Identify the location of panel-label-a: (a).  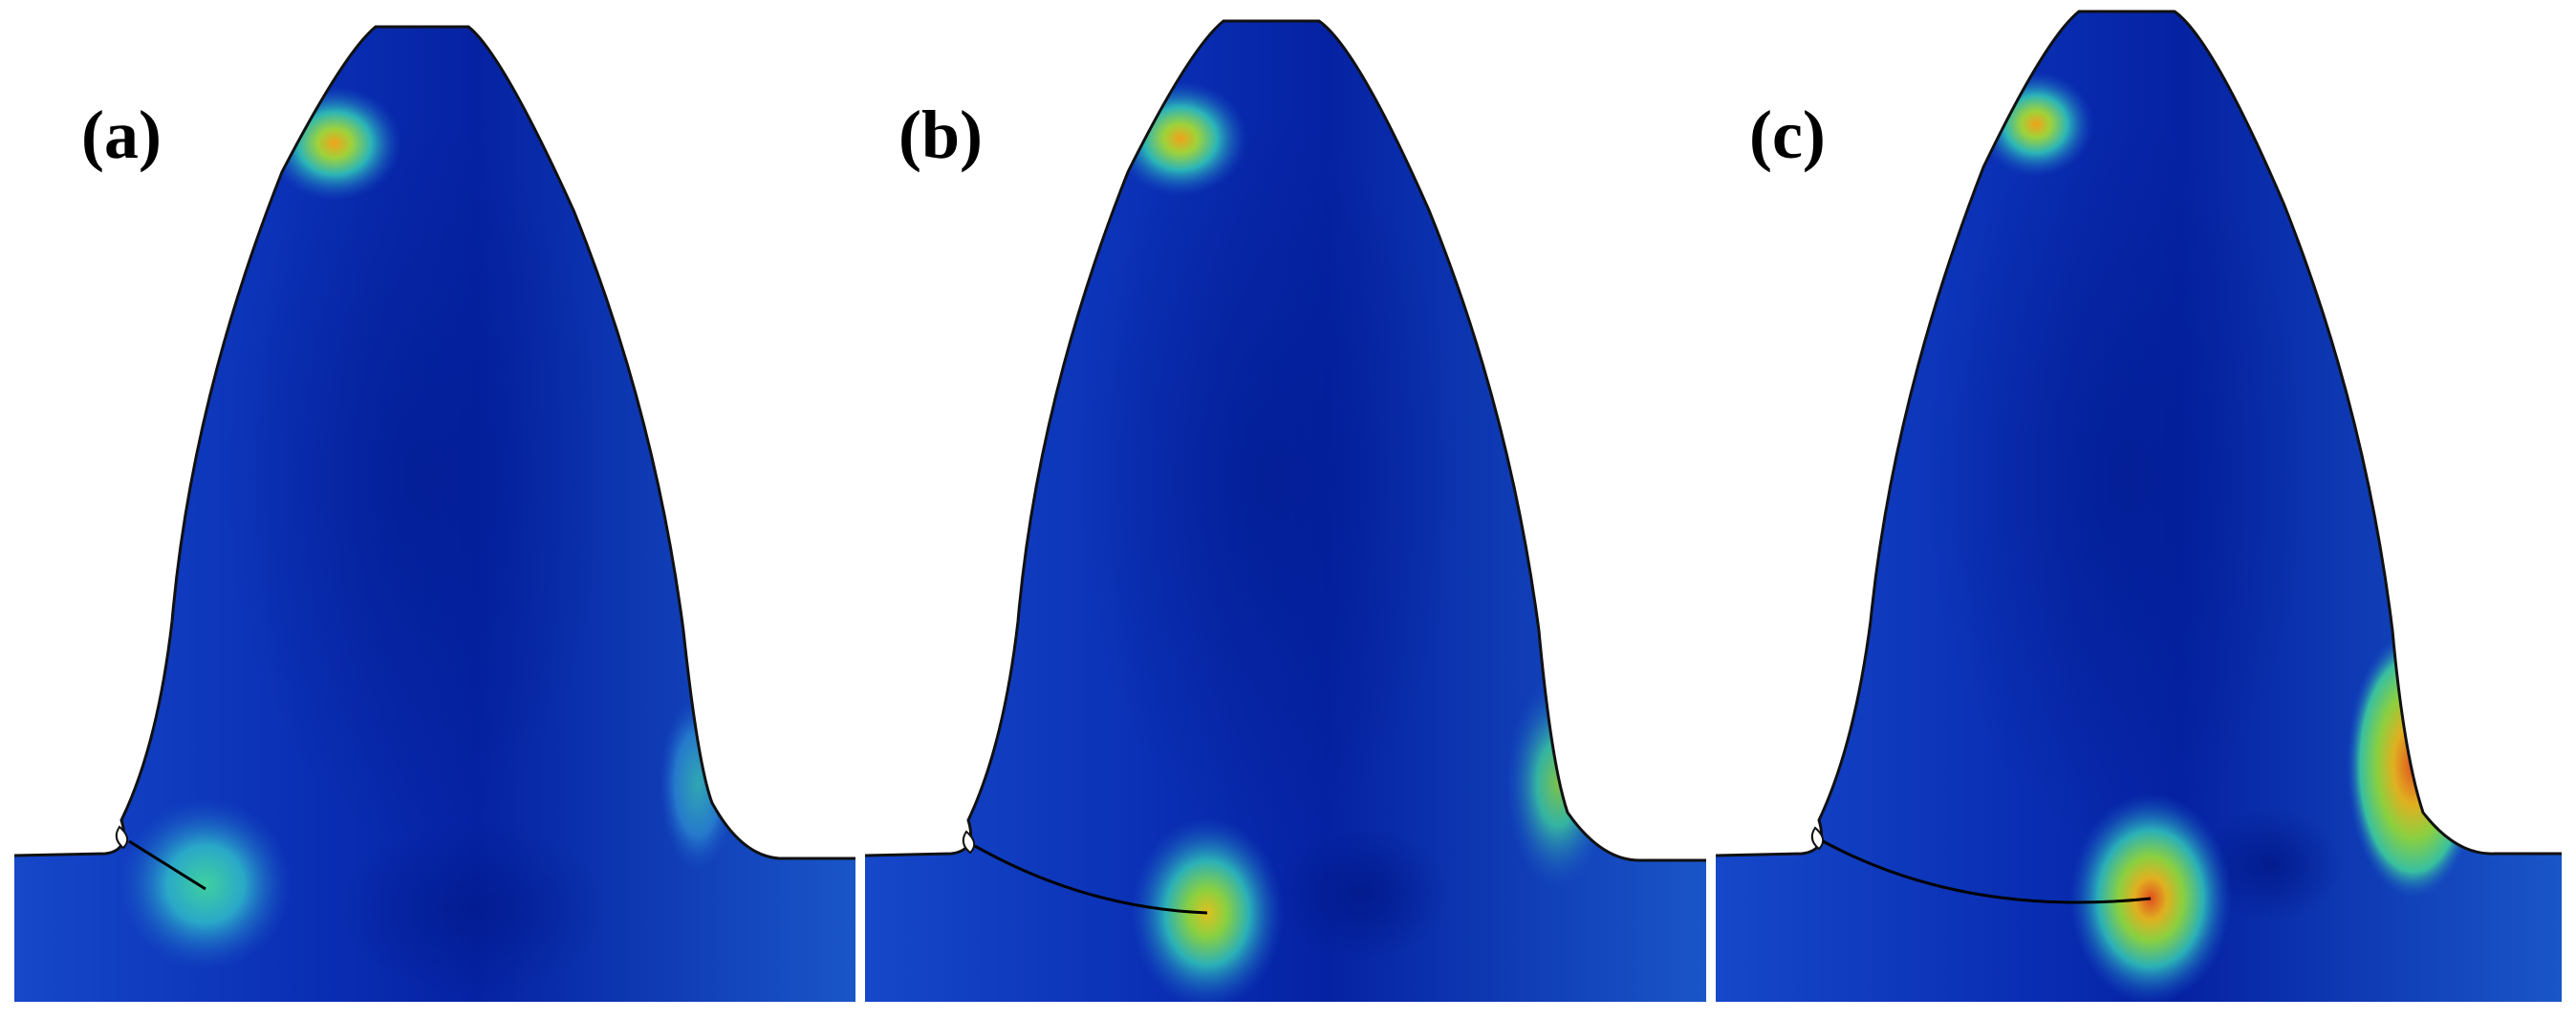
(121, 135).